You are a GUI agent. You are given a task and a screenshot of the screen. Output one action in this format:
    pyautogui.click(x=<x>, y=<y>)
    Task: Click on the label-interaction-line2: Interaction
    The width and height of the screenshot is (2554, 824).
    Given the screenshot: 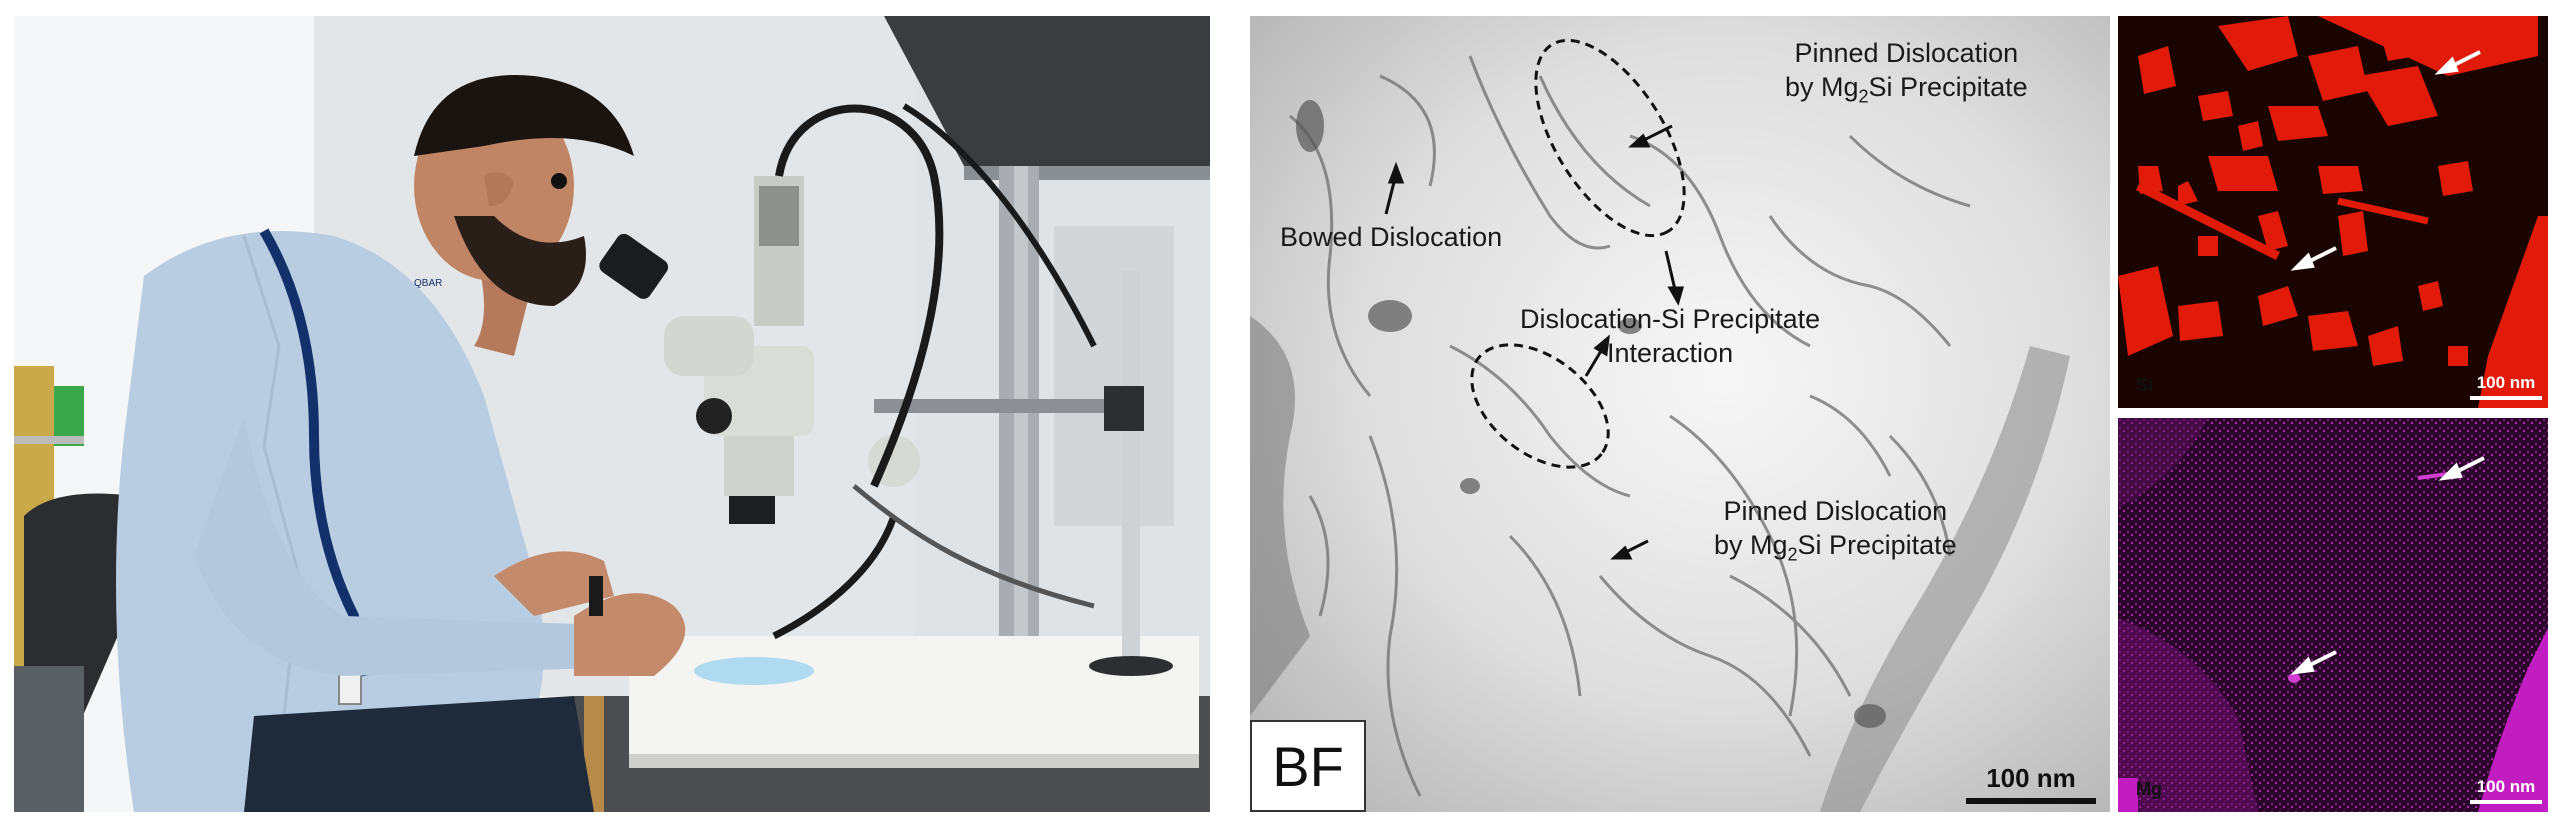 What is the action you would take?
    pyautogui.click(x=1670, y=353)
    